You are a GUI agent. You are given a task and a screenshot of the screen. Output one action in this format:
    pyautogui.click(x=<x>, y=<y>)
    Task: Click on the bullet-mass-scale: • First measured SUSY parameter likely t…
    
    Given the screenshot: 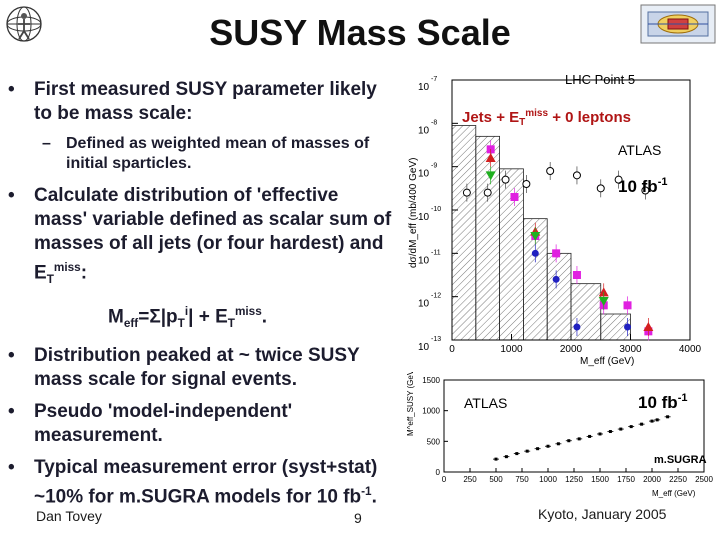 What is the action you would take?
    pyautogui.click(x=192, y=101)
    